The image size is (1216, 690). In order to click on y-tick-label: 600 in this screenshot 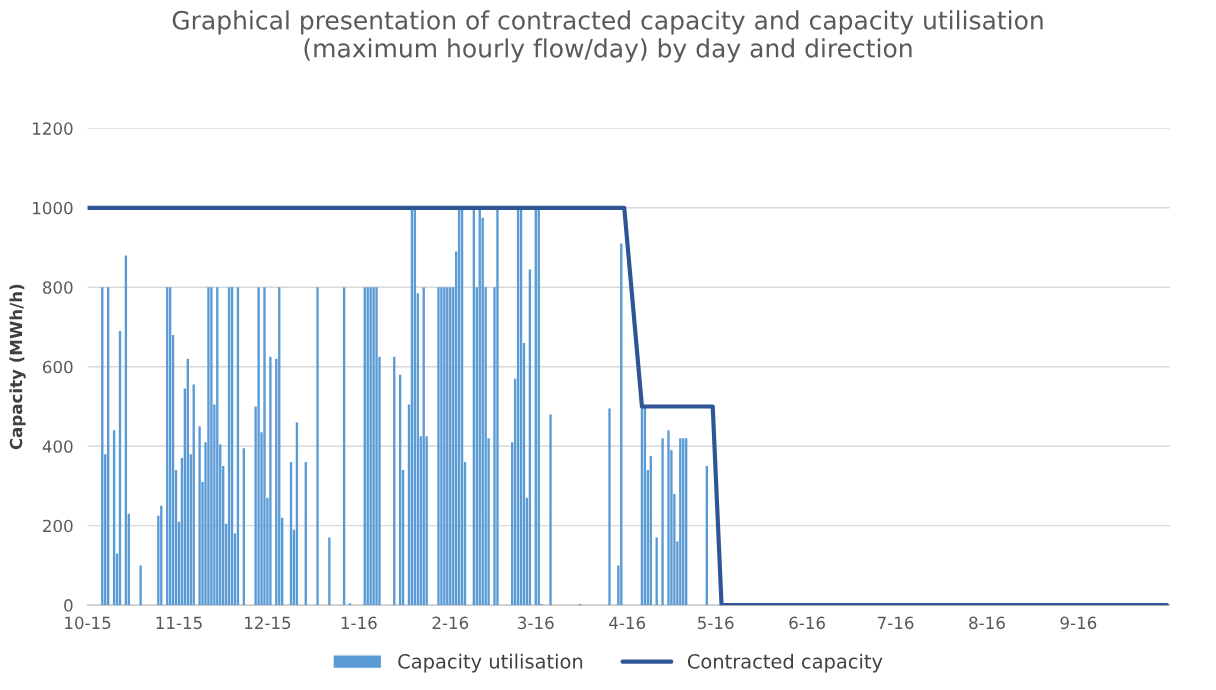, I will do `click(58, 367)`.